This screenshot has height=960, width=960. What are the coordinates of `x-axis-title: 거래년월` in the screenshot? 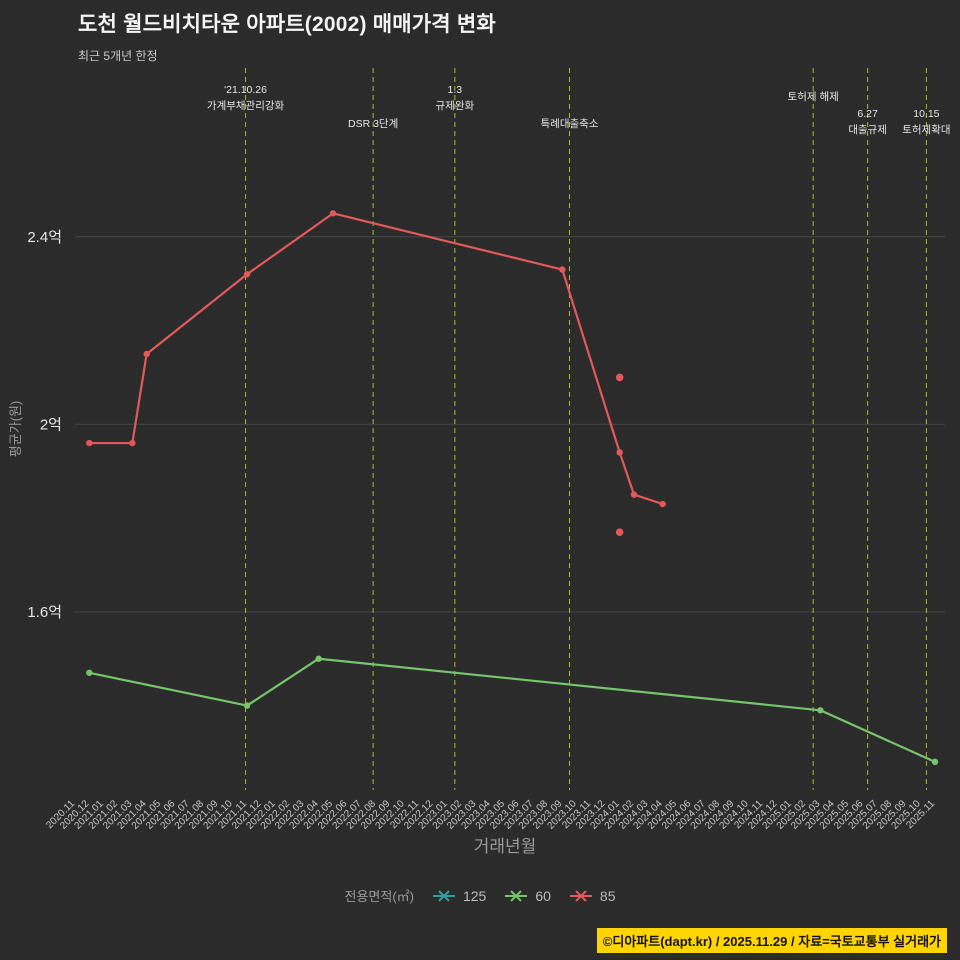 It's located at (505, 846).